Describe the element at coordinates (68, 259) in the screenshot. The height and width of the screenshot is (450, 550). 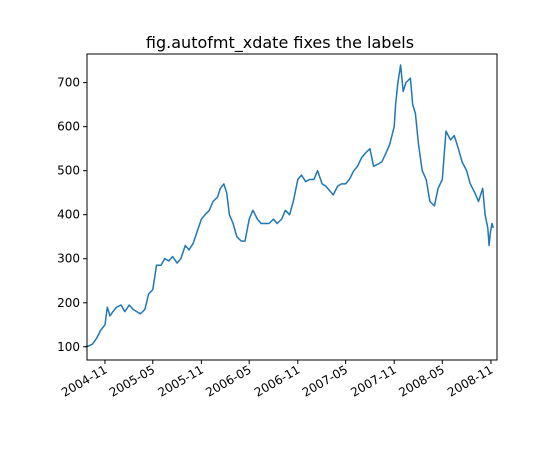
I see `y-tick-label: 300` at that location.